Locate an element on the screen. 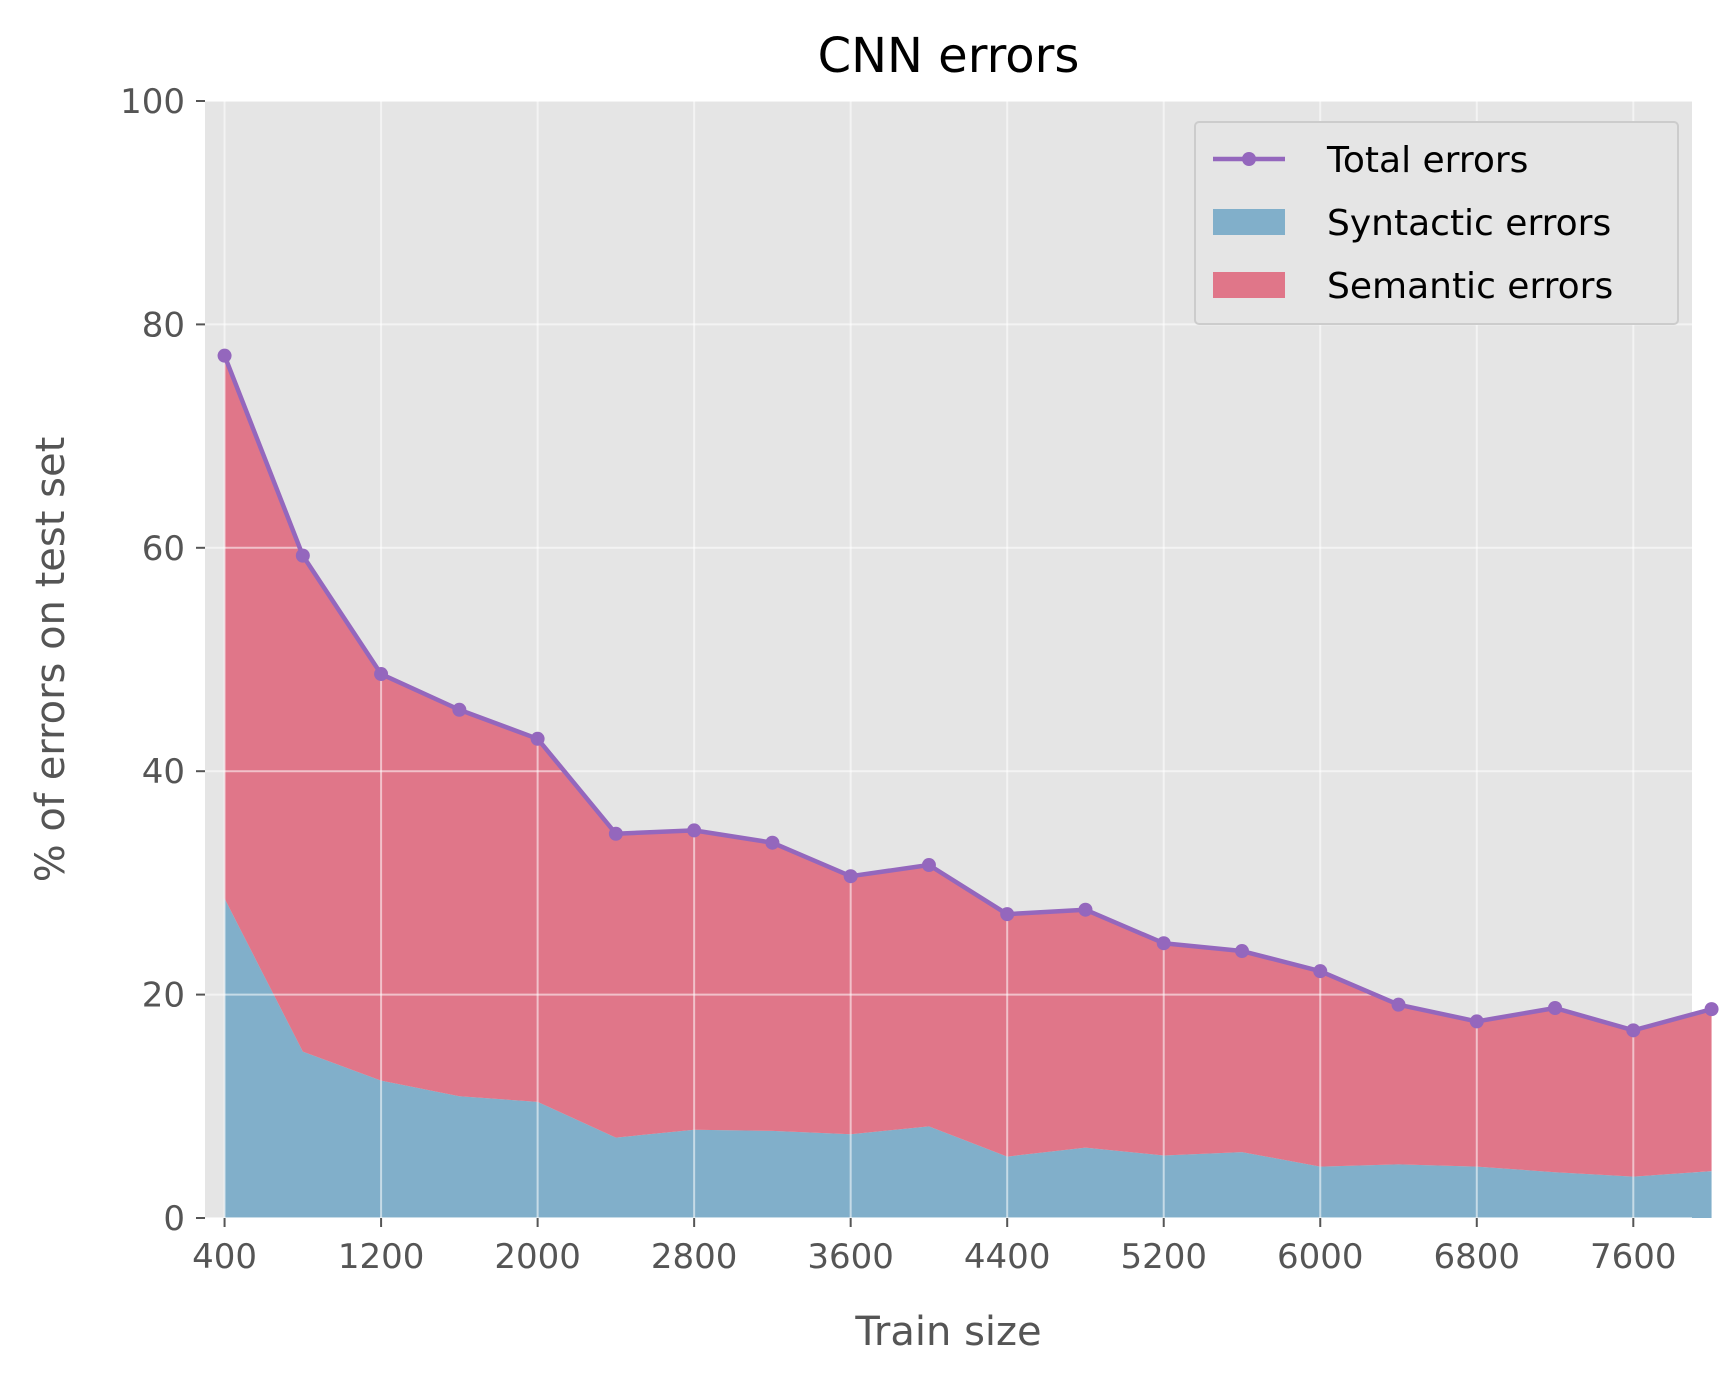 The height and width of the screenshot is (1375, 1724). y-tick-label: 80 is located at coordinates (163, 325).